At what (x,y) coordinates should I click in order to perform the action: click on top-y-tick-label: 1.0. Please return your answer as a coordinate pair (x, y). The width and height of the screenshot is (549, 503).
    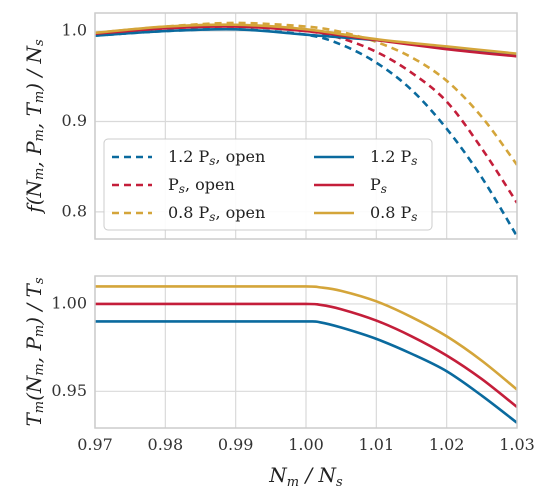
    Looking at the image, I should click on (74, 30).